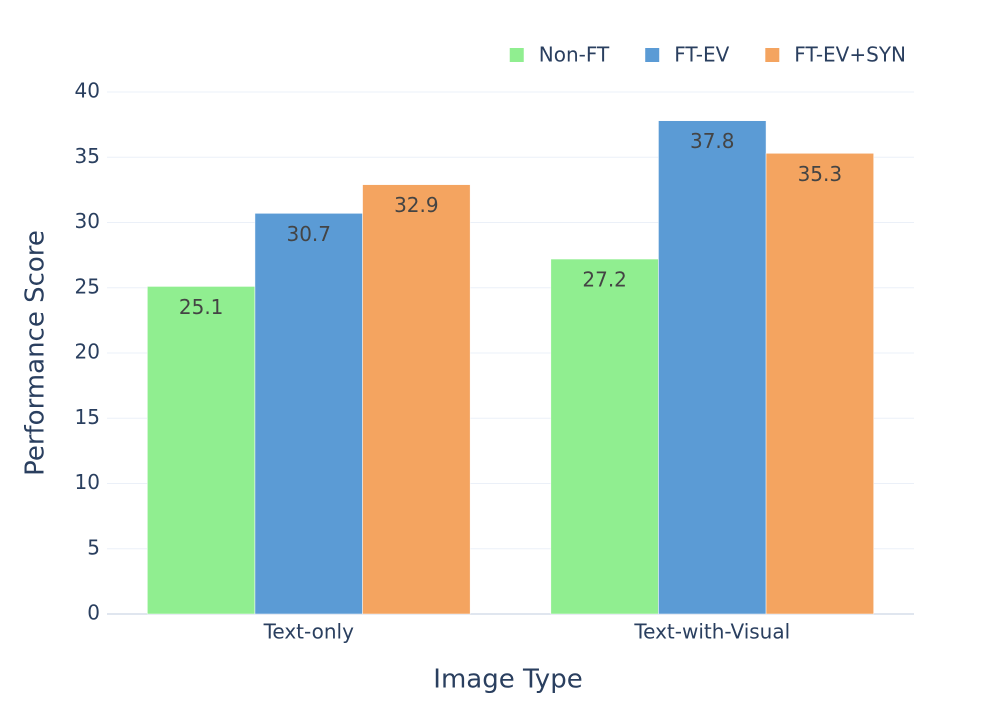  Describe the element at coordinates (416, 205) in the screenshot. I see `value-label: 32.9` at that location.